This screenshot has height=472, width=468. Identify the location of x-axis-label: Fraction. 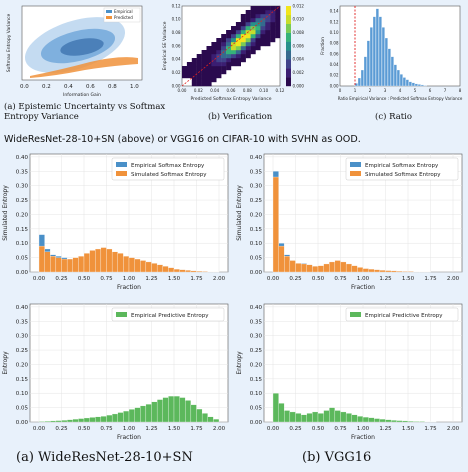
(363, 437).